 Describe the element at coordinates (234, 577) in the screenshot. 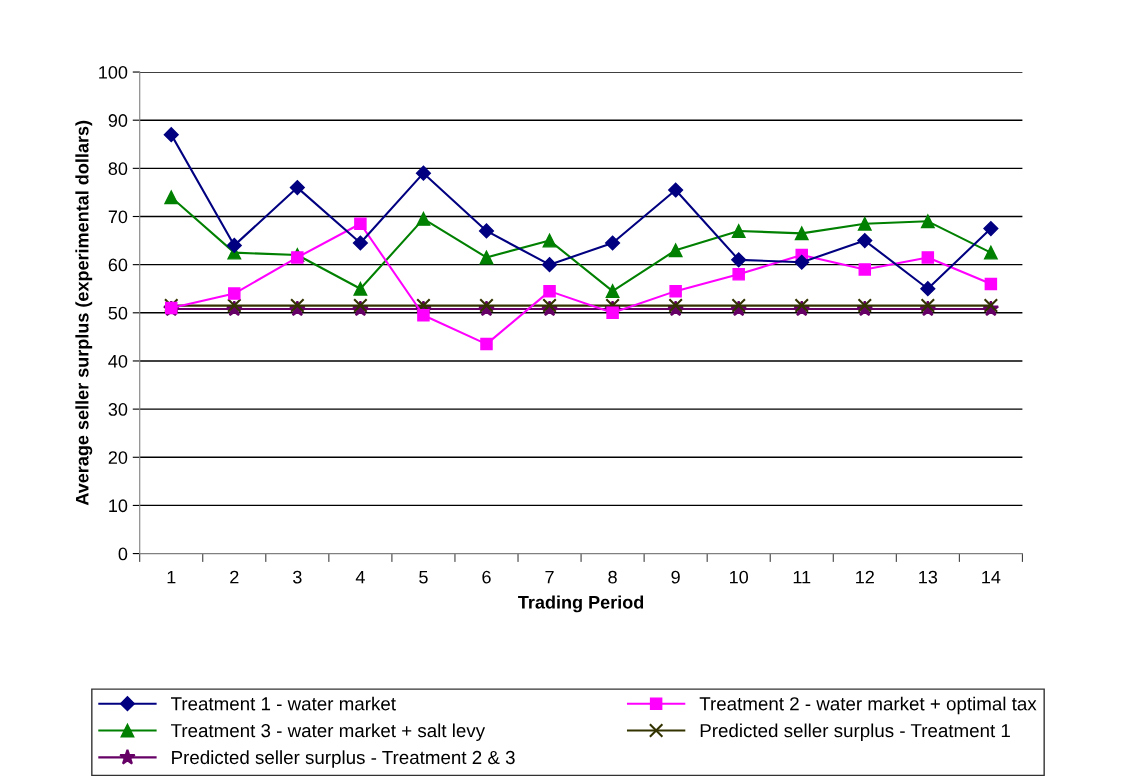

I see `x-tick-label: 2` at that location.